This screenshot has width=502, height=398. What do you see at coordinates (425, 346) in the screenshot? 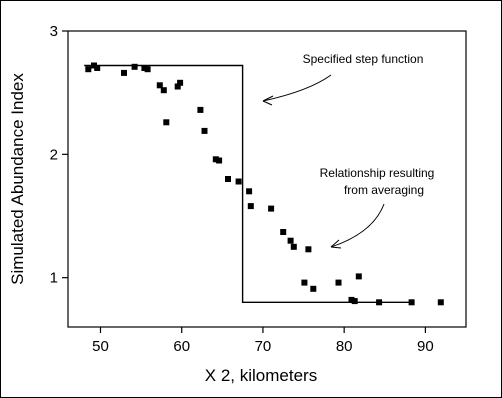
I see `x-tick-label: 90` at bounding box center [425, 346].